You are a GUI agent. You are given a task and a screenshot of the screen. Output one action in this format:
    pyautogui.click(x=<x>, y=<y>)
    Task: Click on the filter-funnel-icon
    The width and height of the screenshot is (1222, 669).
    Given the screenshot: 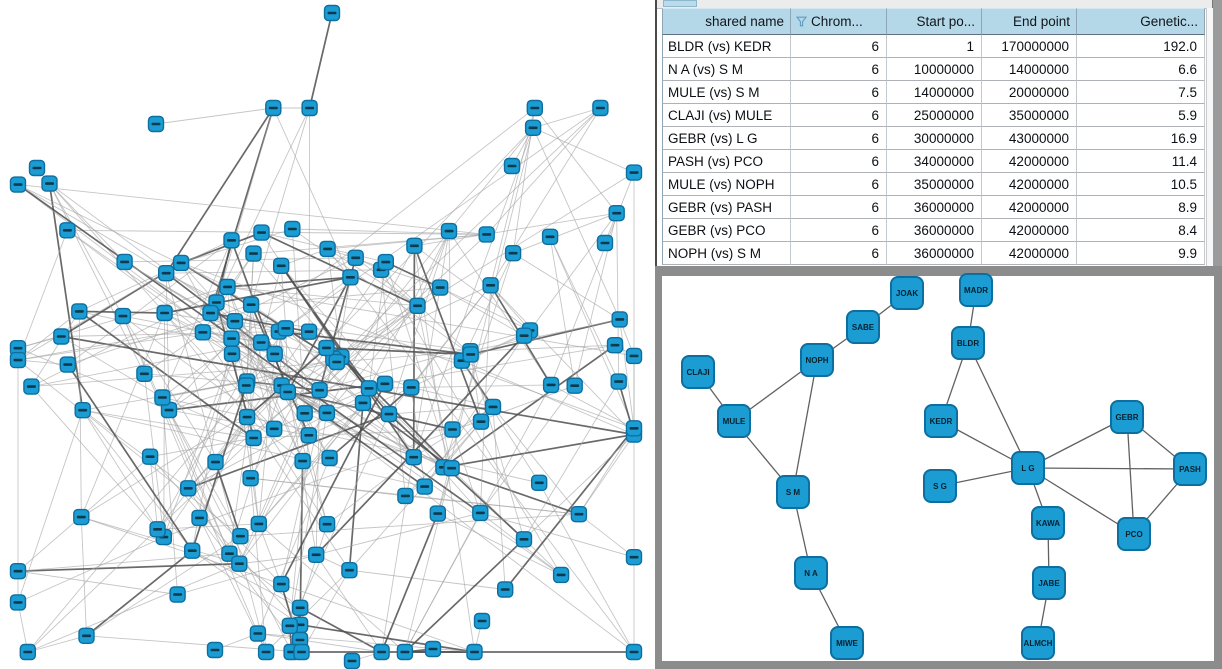 What is the action you would take?
    pyautogui.click(x=801, y=21)
    